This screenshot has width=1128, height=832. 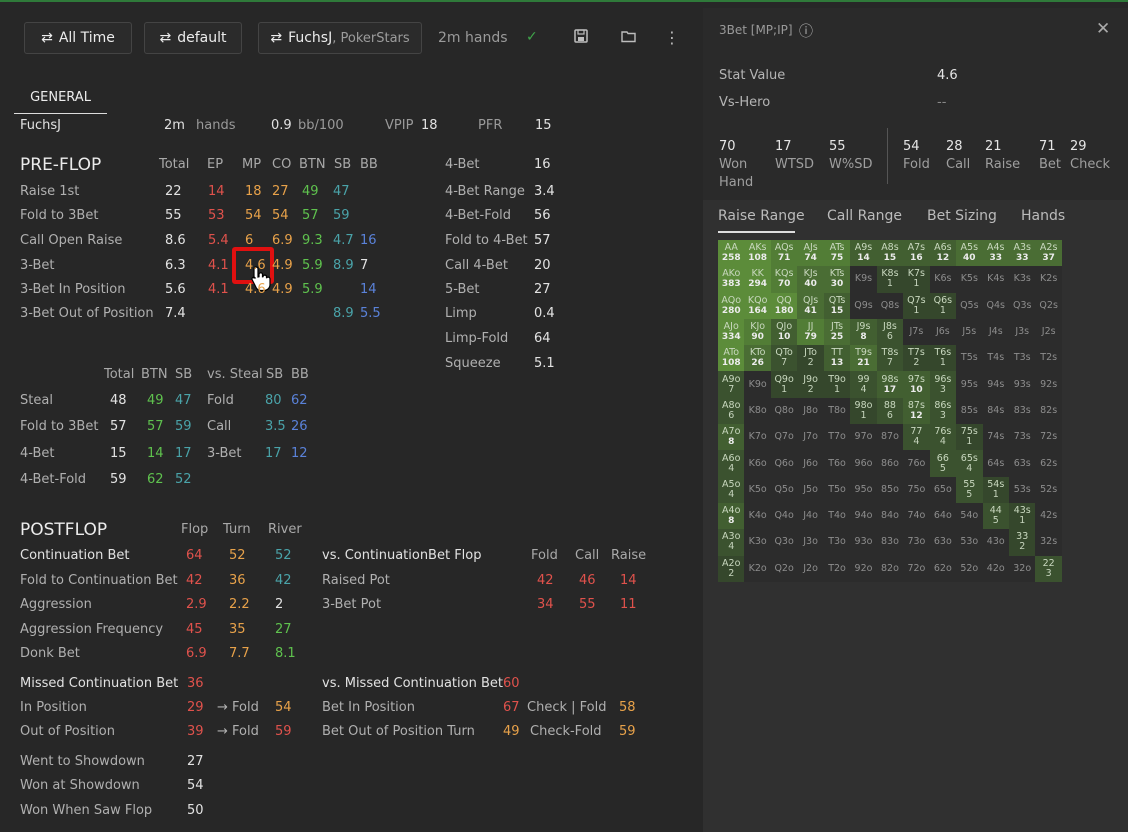 What do you see at coordinates (863, 332) in the screenshot?
I see `range-cell: J9s 8` at bounding box center [863, 332].